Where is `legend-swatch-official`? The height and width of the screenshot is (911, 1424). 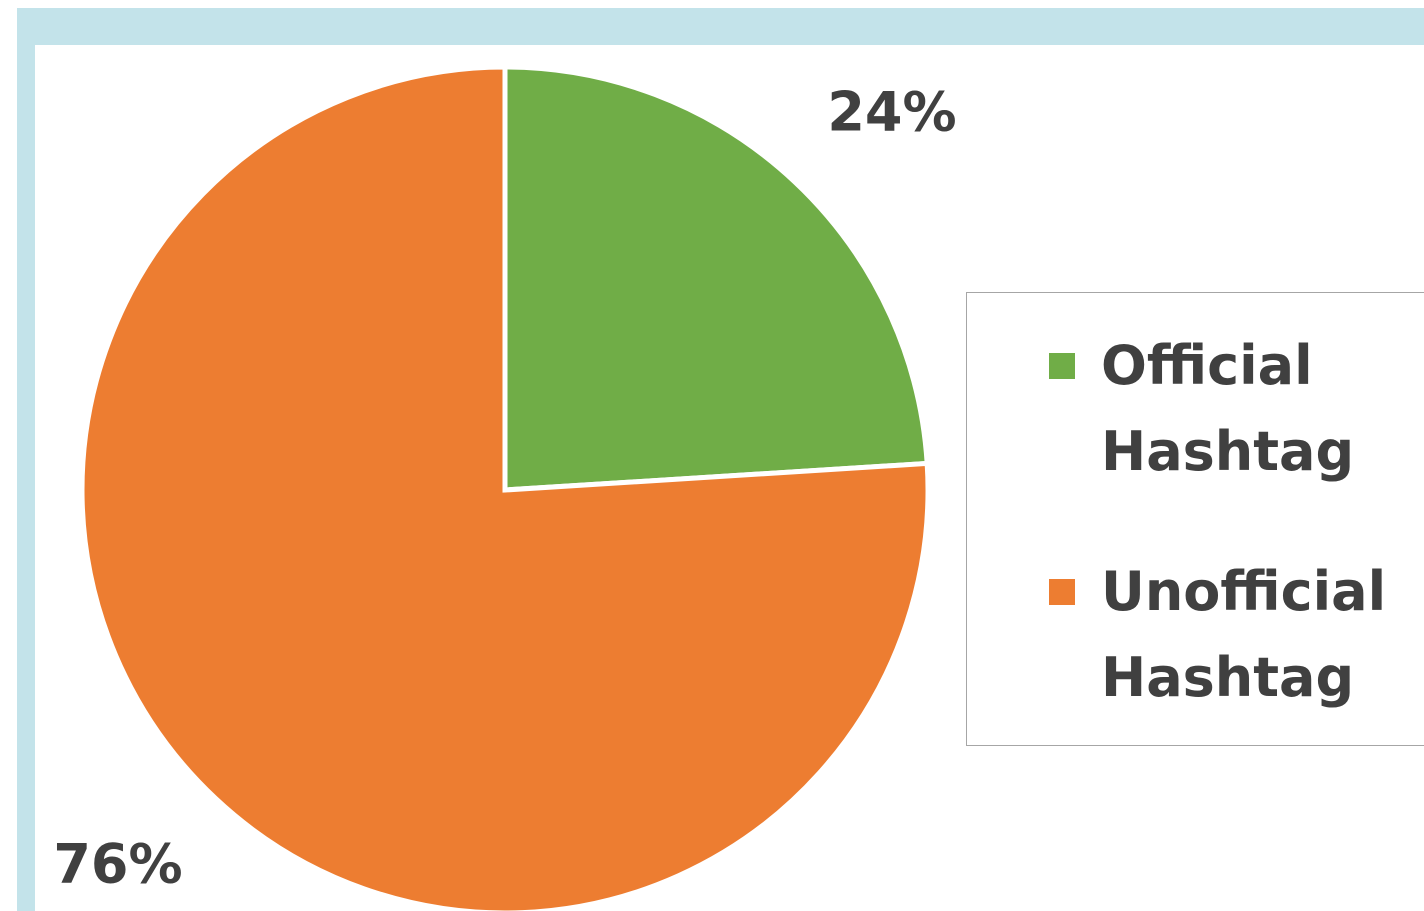
legend-swatch-official is located at coordinates (1062, 366).